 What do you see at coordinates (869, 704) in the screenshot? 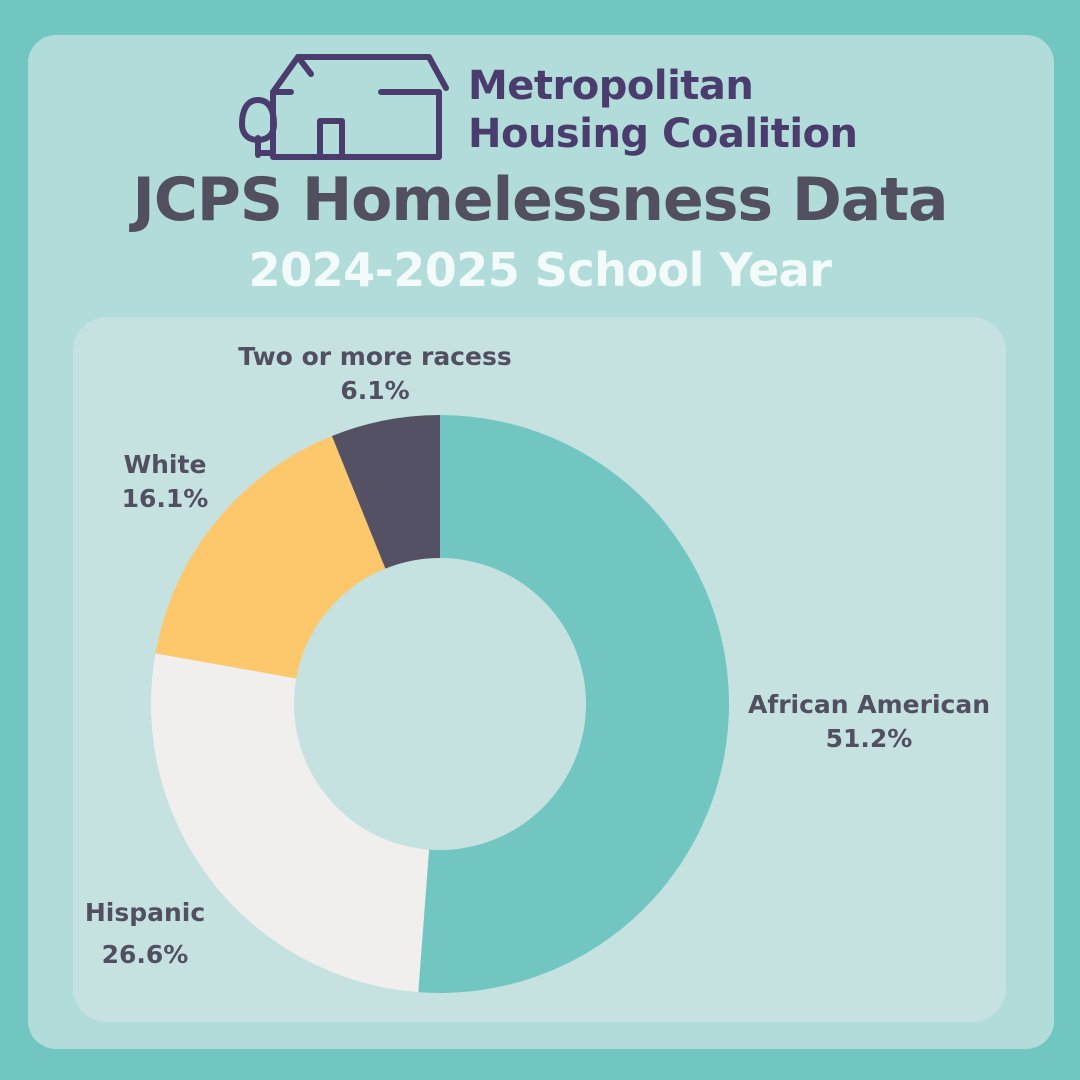
I see `slice-label-name: African American` at bounding box center [869, 704].